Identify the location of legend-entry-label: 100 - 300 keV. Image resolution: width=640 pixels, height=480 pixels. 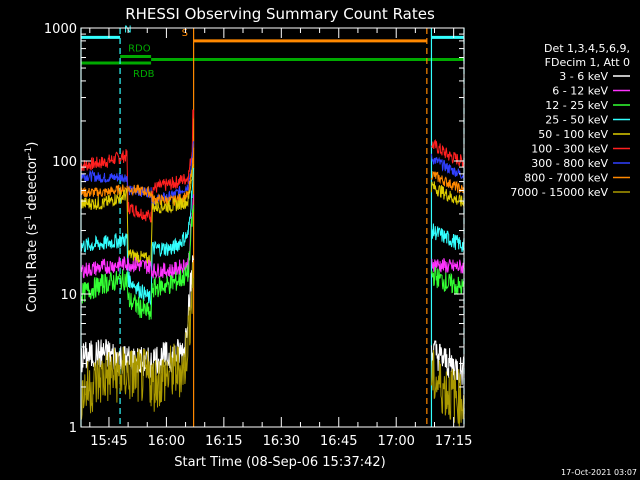
(569, 149).